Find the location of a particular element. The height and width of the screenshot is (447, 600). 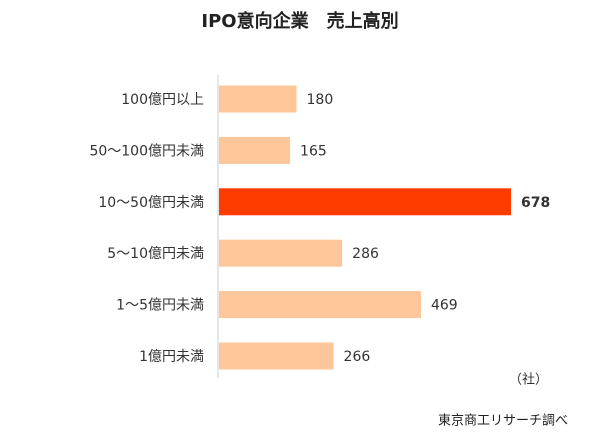

chart-title: IPO意向企業 売上高別 is located at coordinates (299, 21).